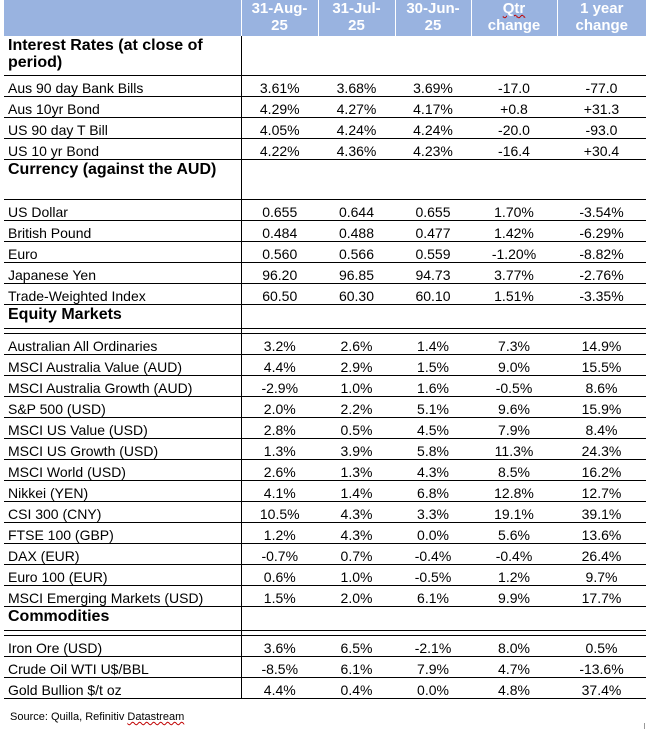 This screenshot has height=730, width=650. What do you see at coordinates (601, 596) in the screenshot?
I see `value-1-year-change: 17.7%` at bounding box center [601, 596].